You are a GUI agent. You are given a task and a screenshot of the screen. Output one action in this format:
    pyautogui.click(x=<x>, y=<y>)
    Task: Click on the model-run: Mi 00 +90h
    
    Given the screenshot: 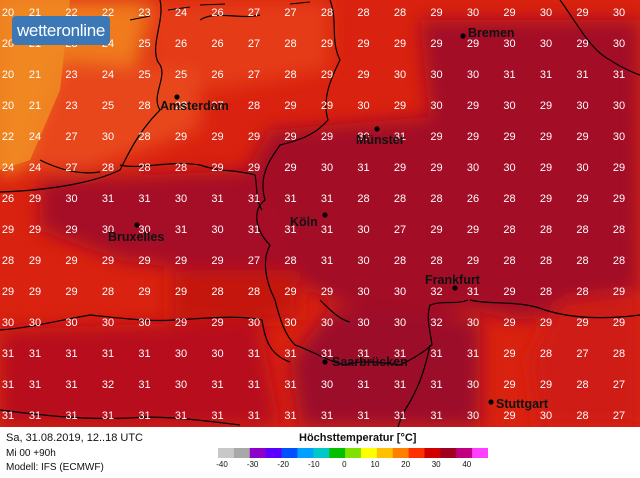 What is the action you would take?
    pyautogui.click(x=31, y=453)
    